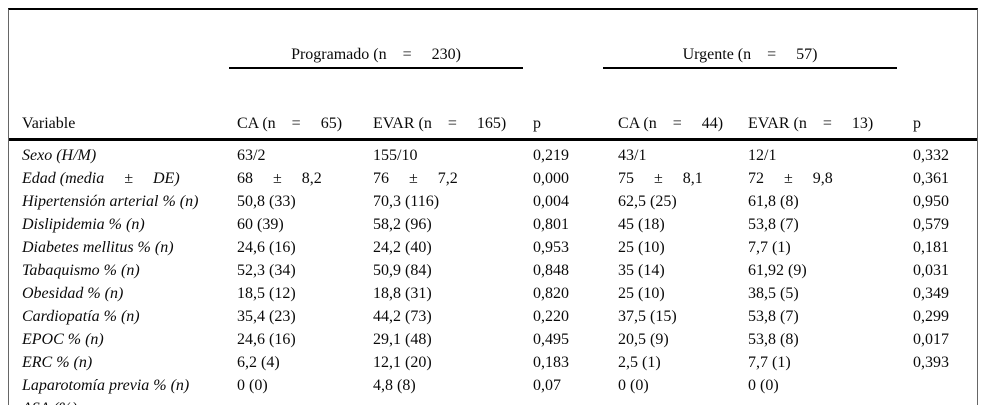 This screenshot has width=986, height=405. I want to click on cell-ca-programado: 6,2 (4), so click(258, 362).